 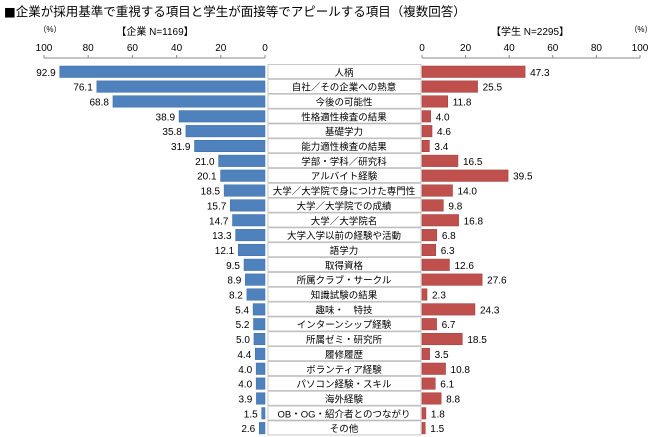 I want to click on left-tick-label: 100, so click(x=44, y=48).